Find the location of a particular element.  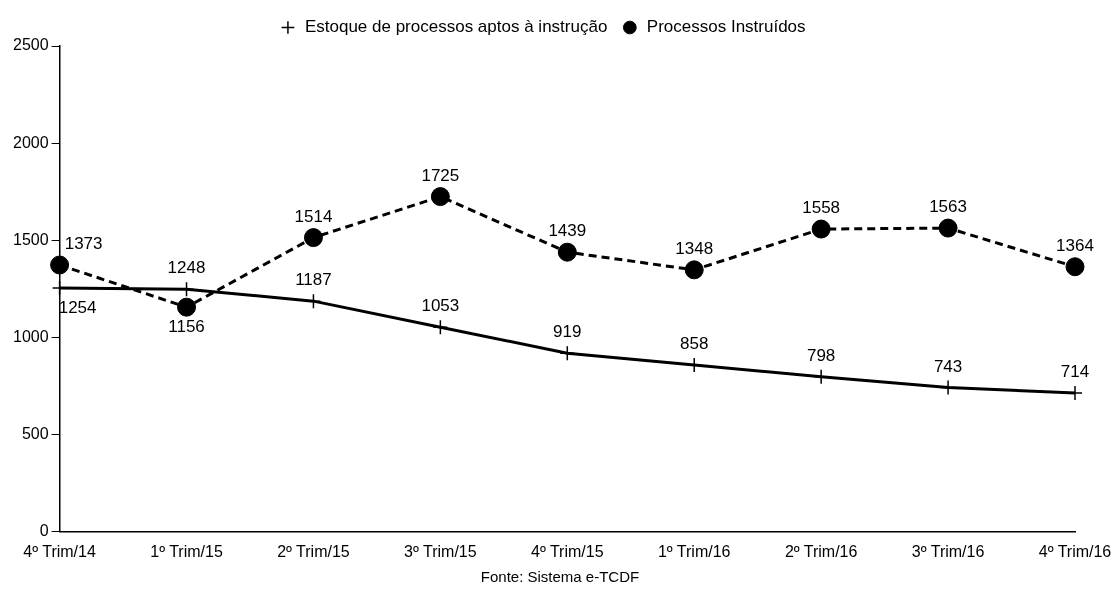

data-label: 1248 is located at coordinates (186, 268).